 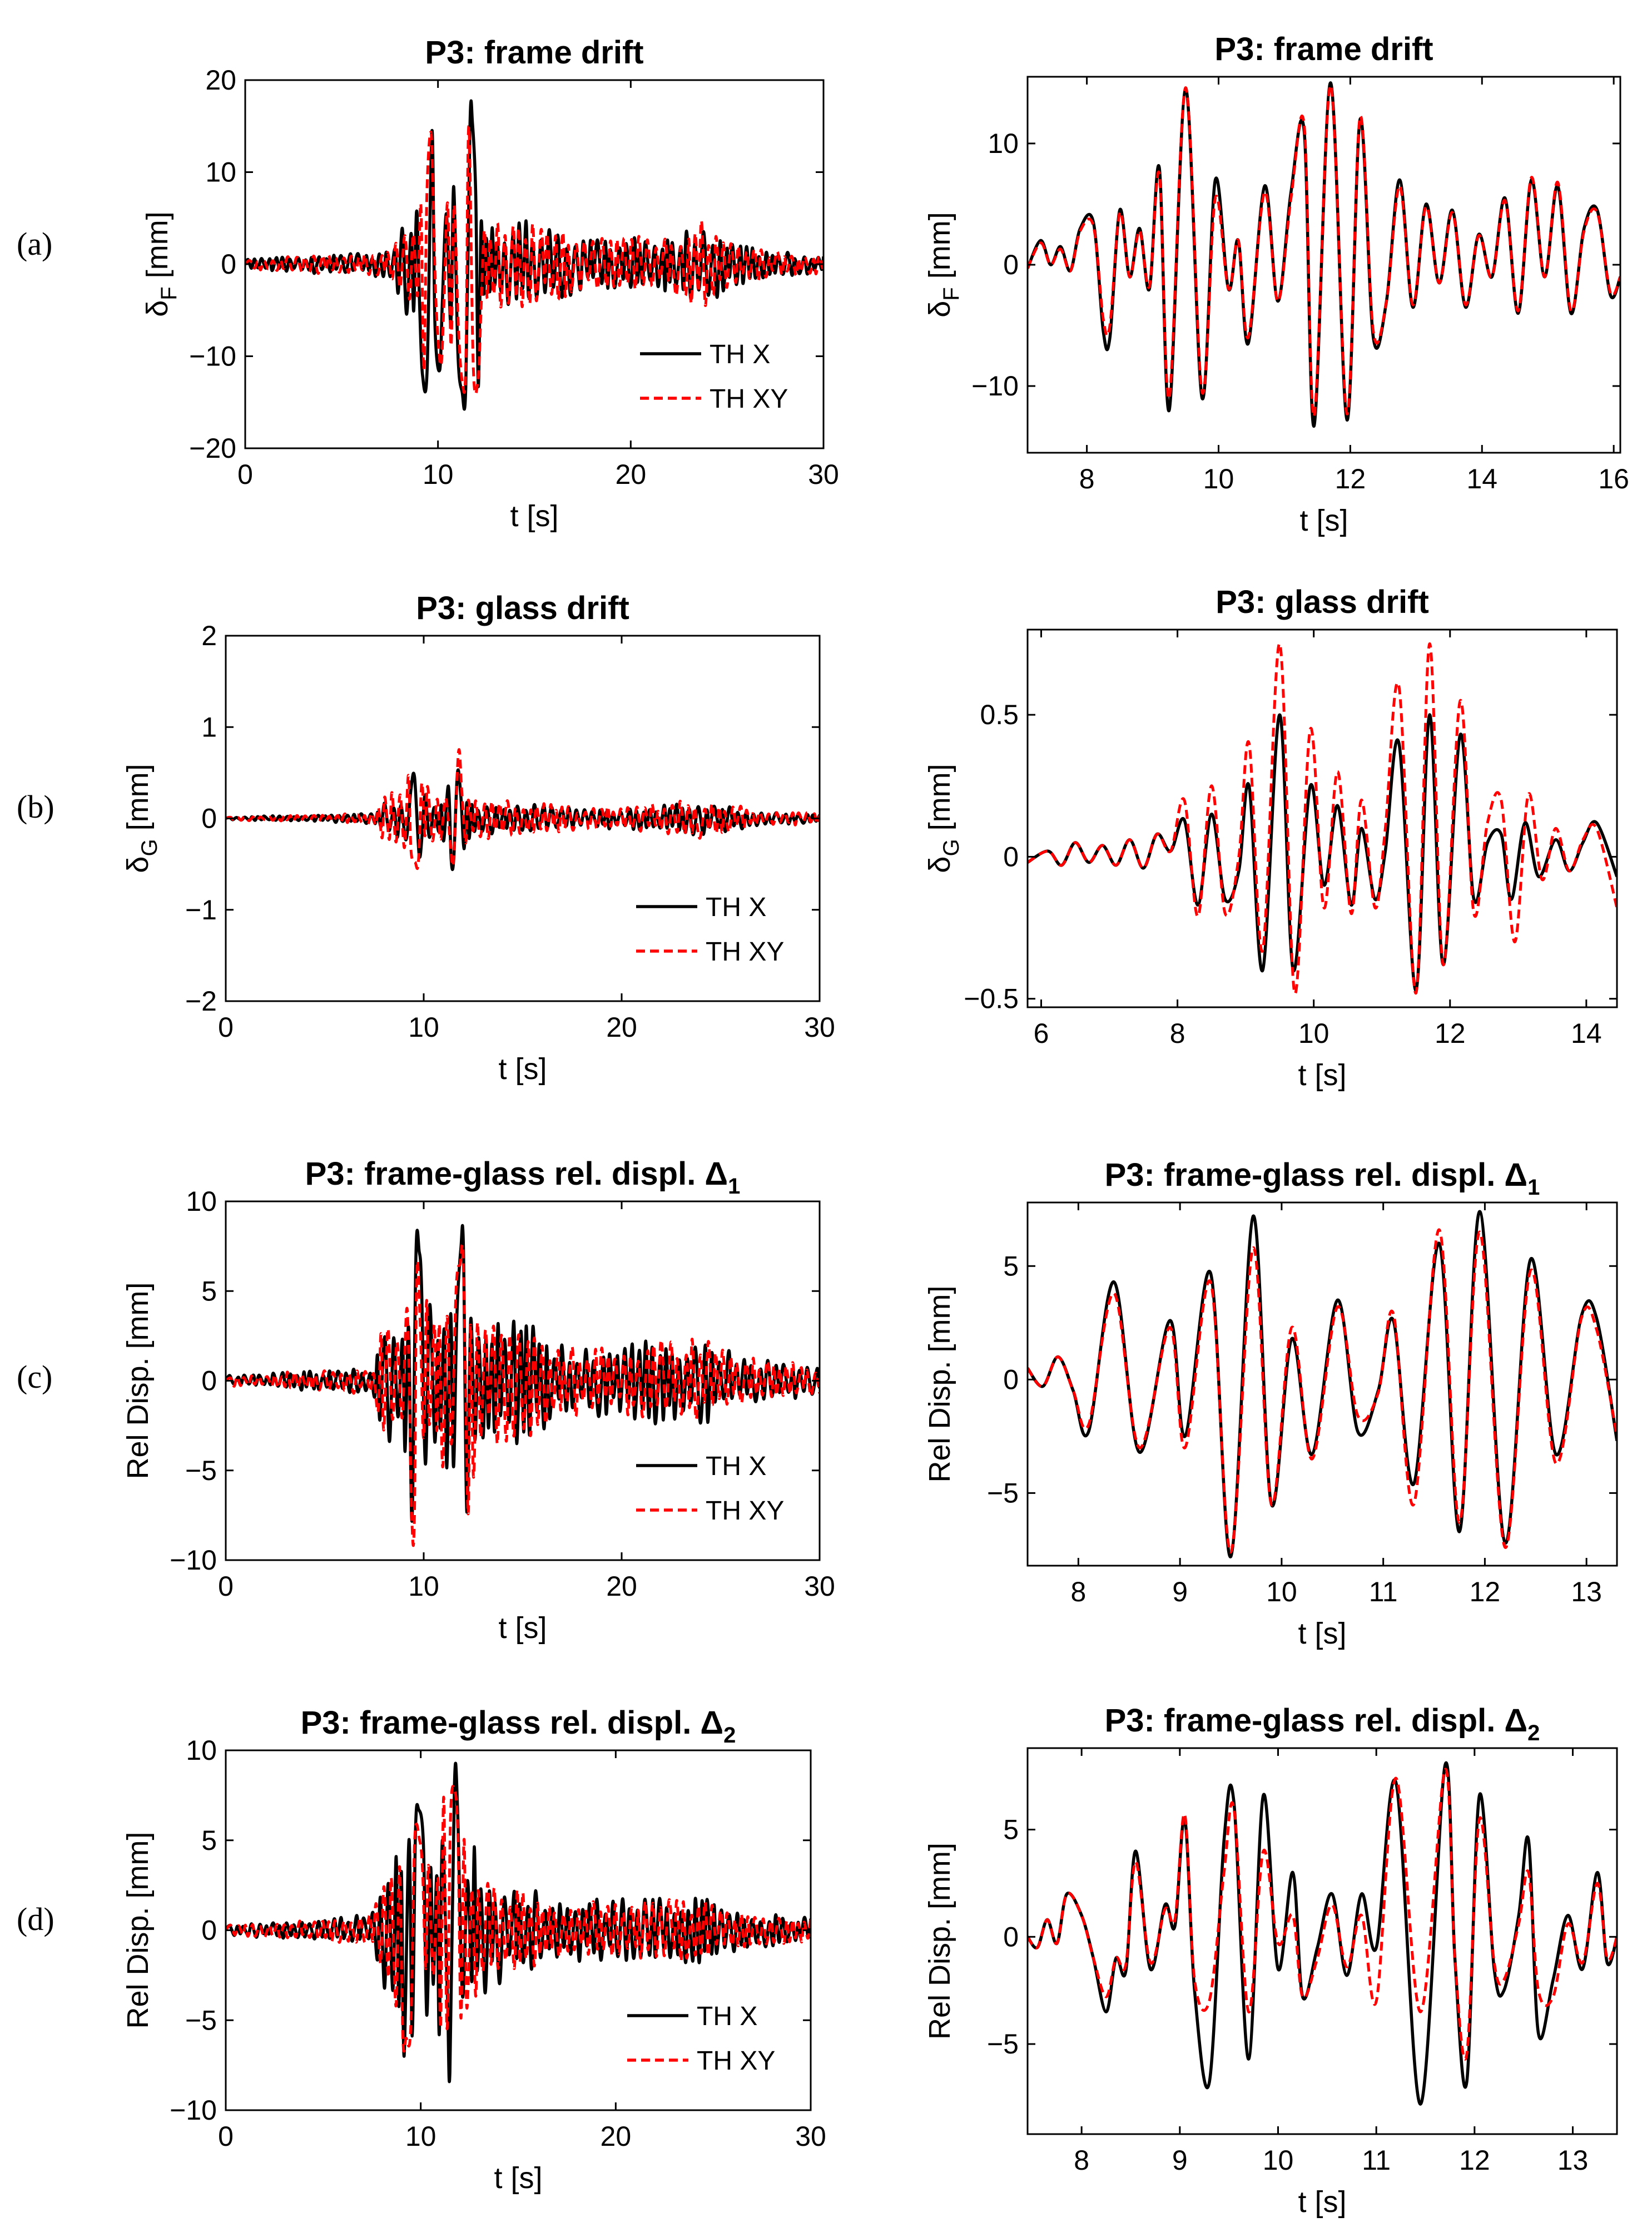 I want to click on y-tick-label: 2, so click(x=209, y=635).